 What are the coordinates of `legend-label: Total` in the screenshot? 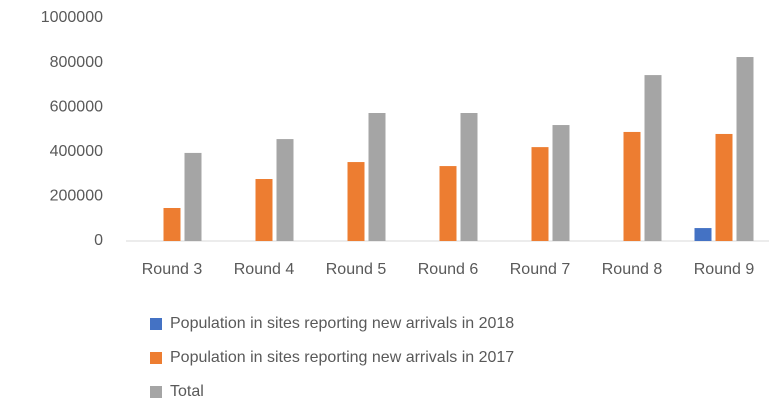 It's located at (187, 391).